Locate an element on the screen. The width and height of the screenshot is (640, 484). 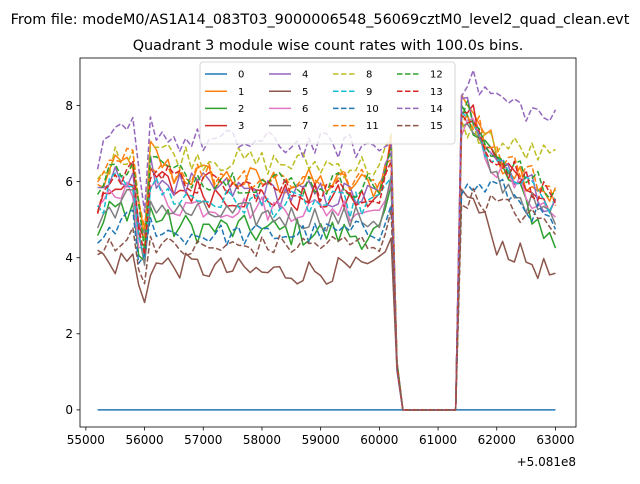
legend-label-13: 13 is located at coordinates (436, 92).